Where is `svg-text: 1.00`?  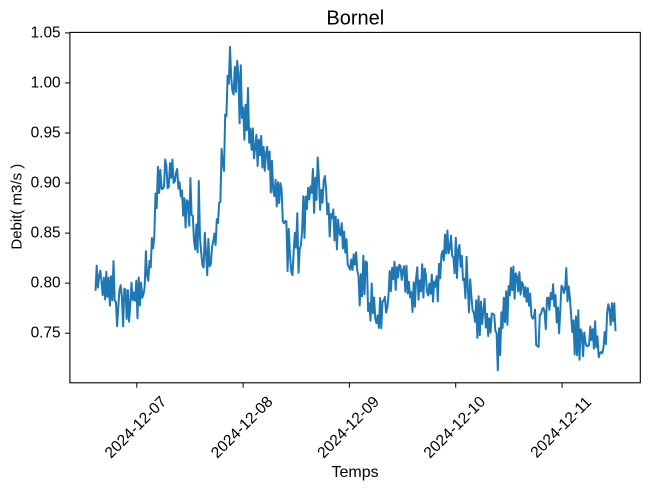 svg-text: 1.00 is located at coordinates (46, 82).